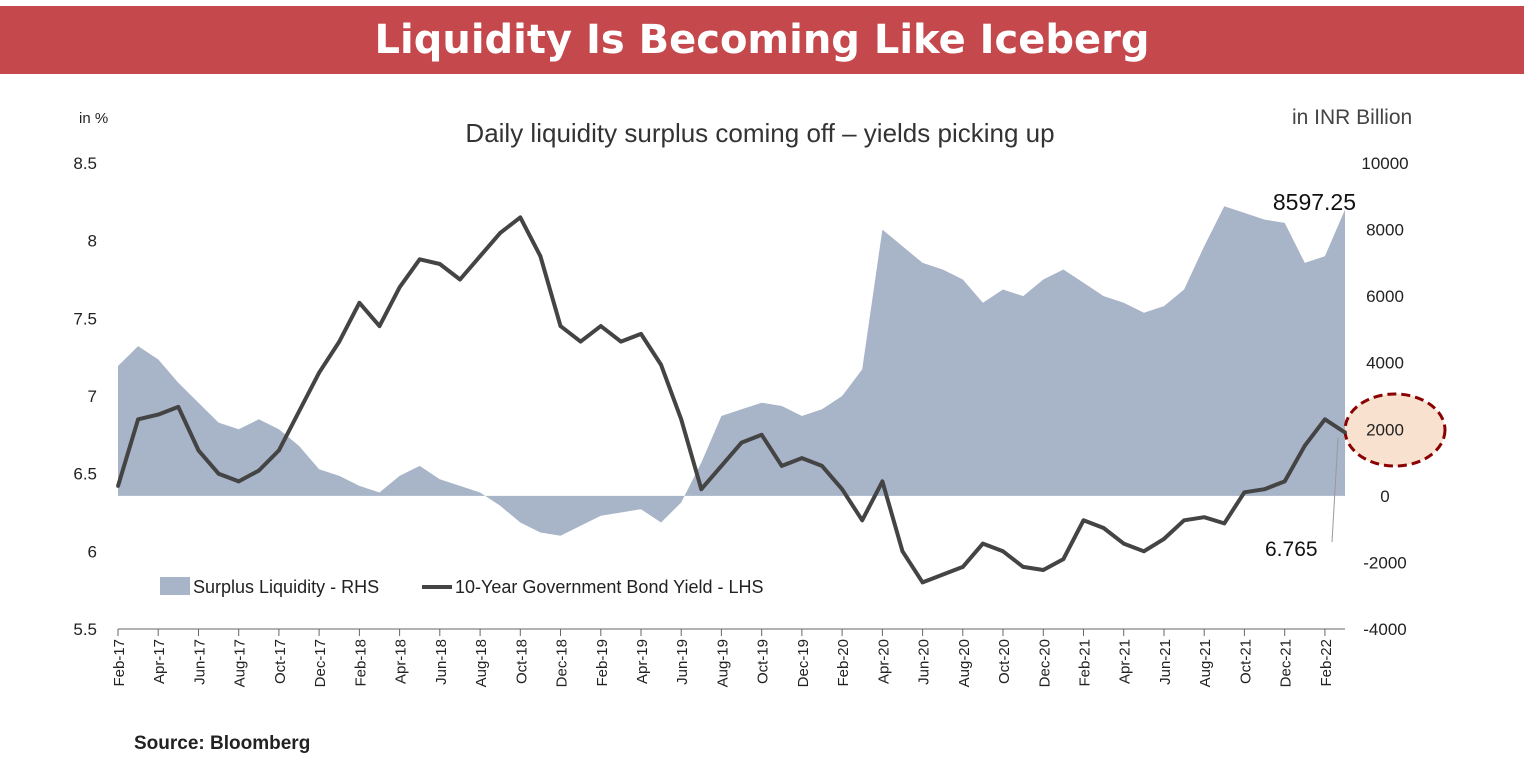 The width and height of the screenshot is (1524, 764). Describe the element at coordinates (1384, 629) in the screenshot. I see `right-axis-tick-label: -4000` at that location.